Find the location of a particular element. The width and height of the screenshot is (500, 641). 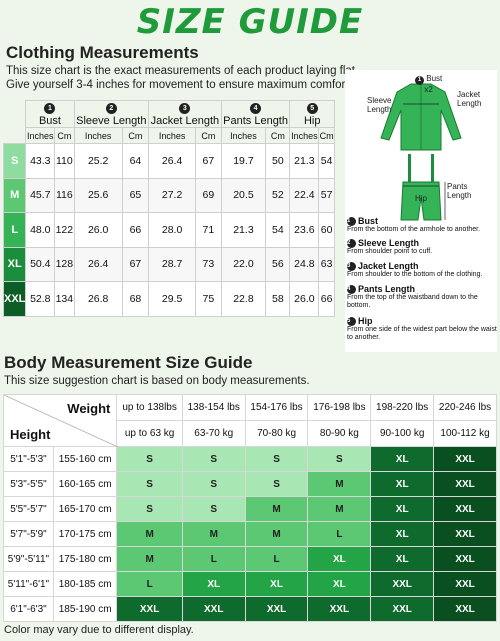

col-sleeve: 2 Sleeve Length is located at coordinates (111, 114).